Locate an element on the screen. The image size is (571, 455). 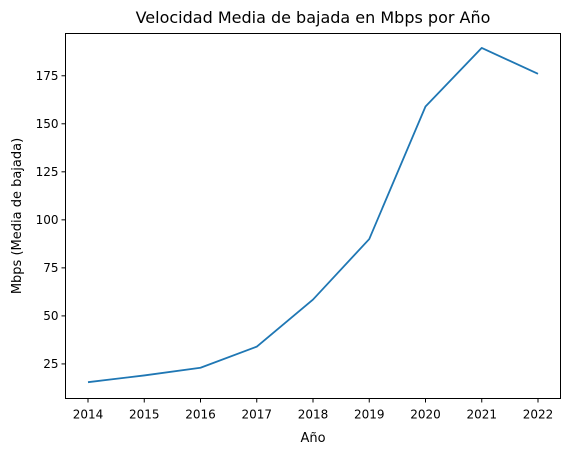
y-tick-label: 50 is located at coordinates (50, 316).